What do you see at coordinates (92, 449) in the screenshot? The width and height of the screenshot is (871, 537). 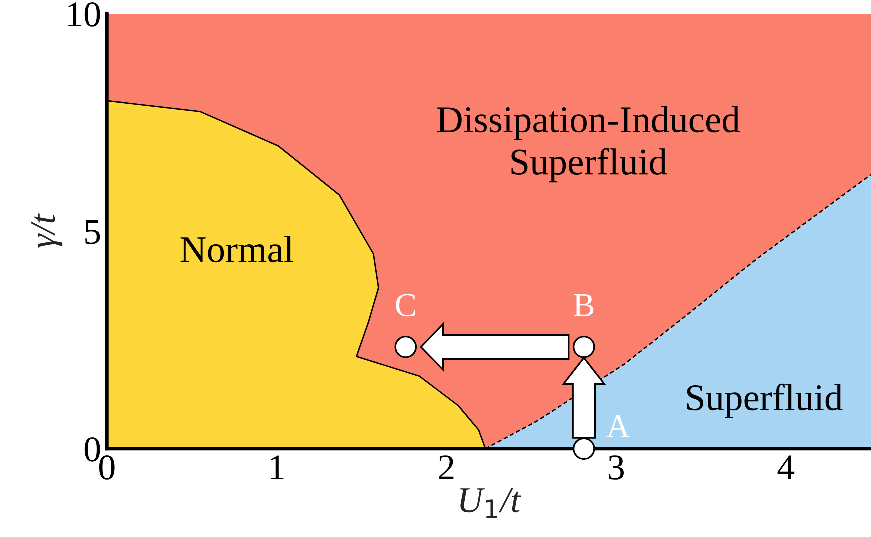 I see `y-tick-label: 0` at bounding box center [92, 449].